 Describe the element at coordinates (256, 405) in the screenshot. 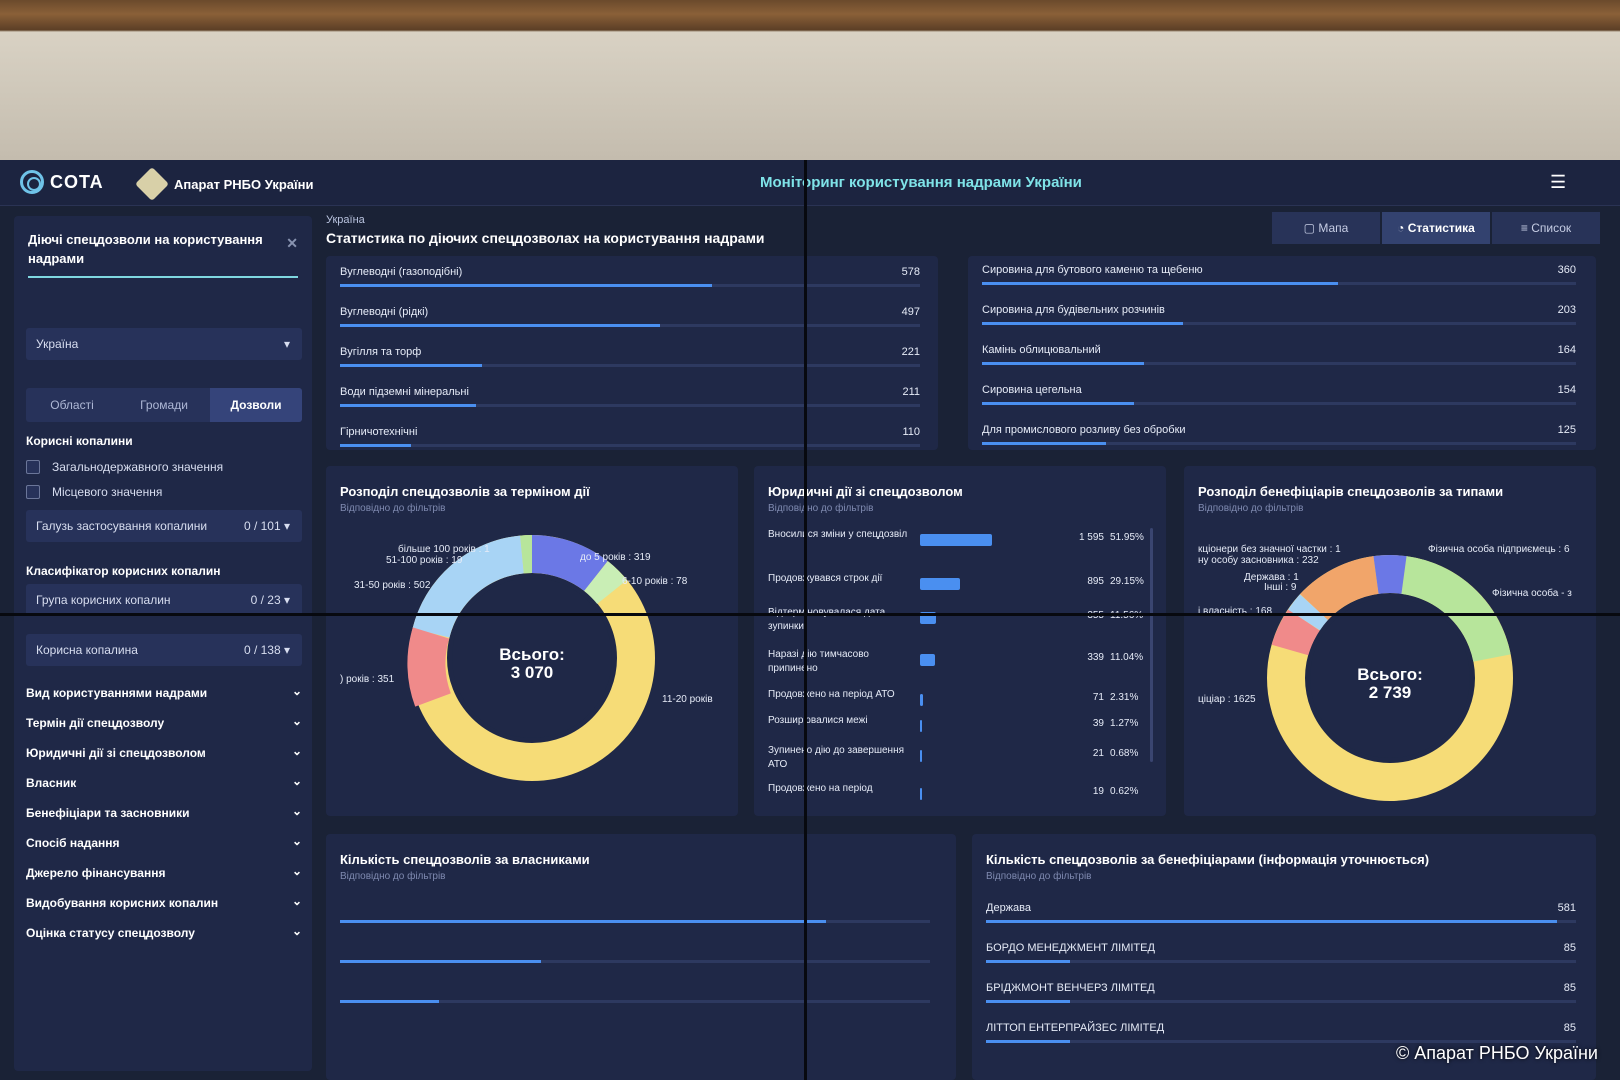

I see `tab-dozvoly: Дозволи` at that location.